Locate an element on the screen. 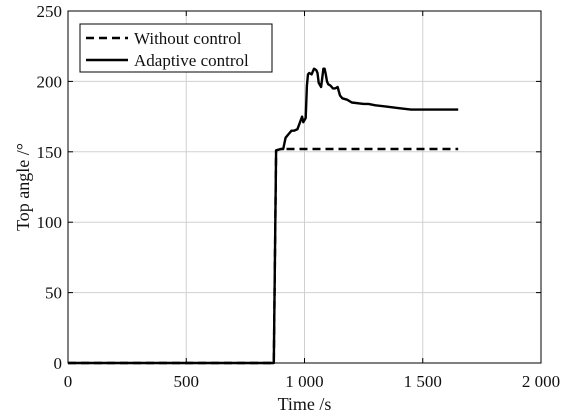 The width and height of the screenshot is (563, 416). x-tick-label: 2 000 is located at coordinates (541, 381).